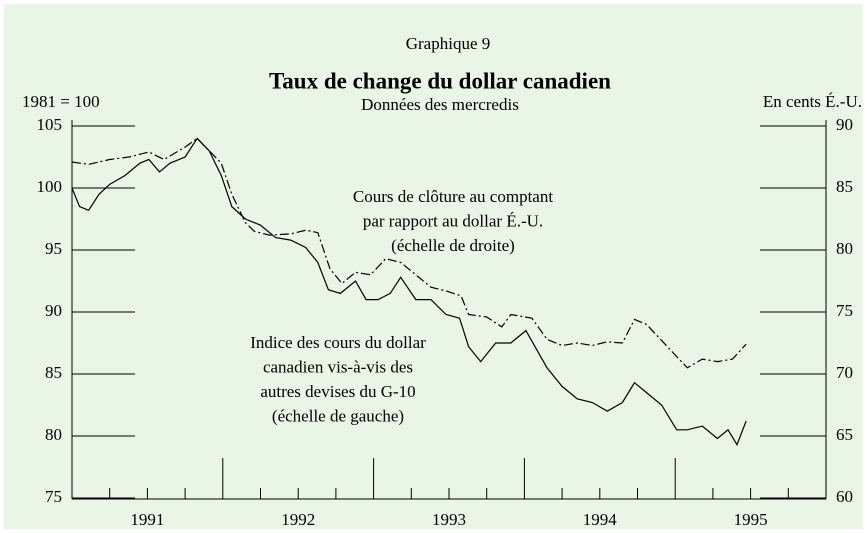  Describe the element at coordinates (440, 80) in the screenshot. I see `chart-title: Taux de change du dollar canadien` at that location.